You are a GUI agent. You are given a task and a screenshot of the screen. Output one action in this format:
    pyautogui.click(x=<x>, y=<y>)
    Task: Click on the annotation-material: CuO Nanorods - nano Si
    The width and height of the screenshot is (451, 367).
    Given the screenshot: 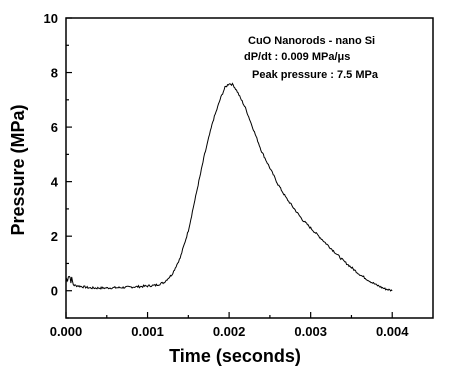 What is the action you would take?
    pyautogui.click(x=311, y=41)
    